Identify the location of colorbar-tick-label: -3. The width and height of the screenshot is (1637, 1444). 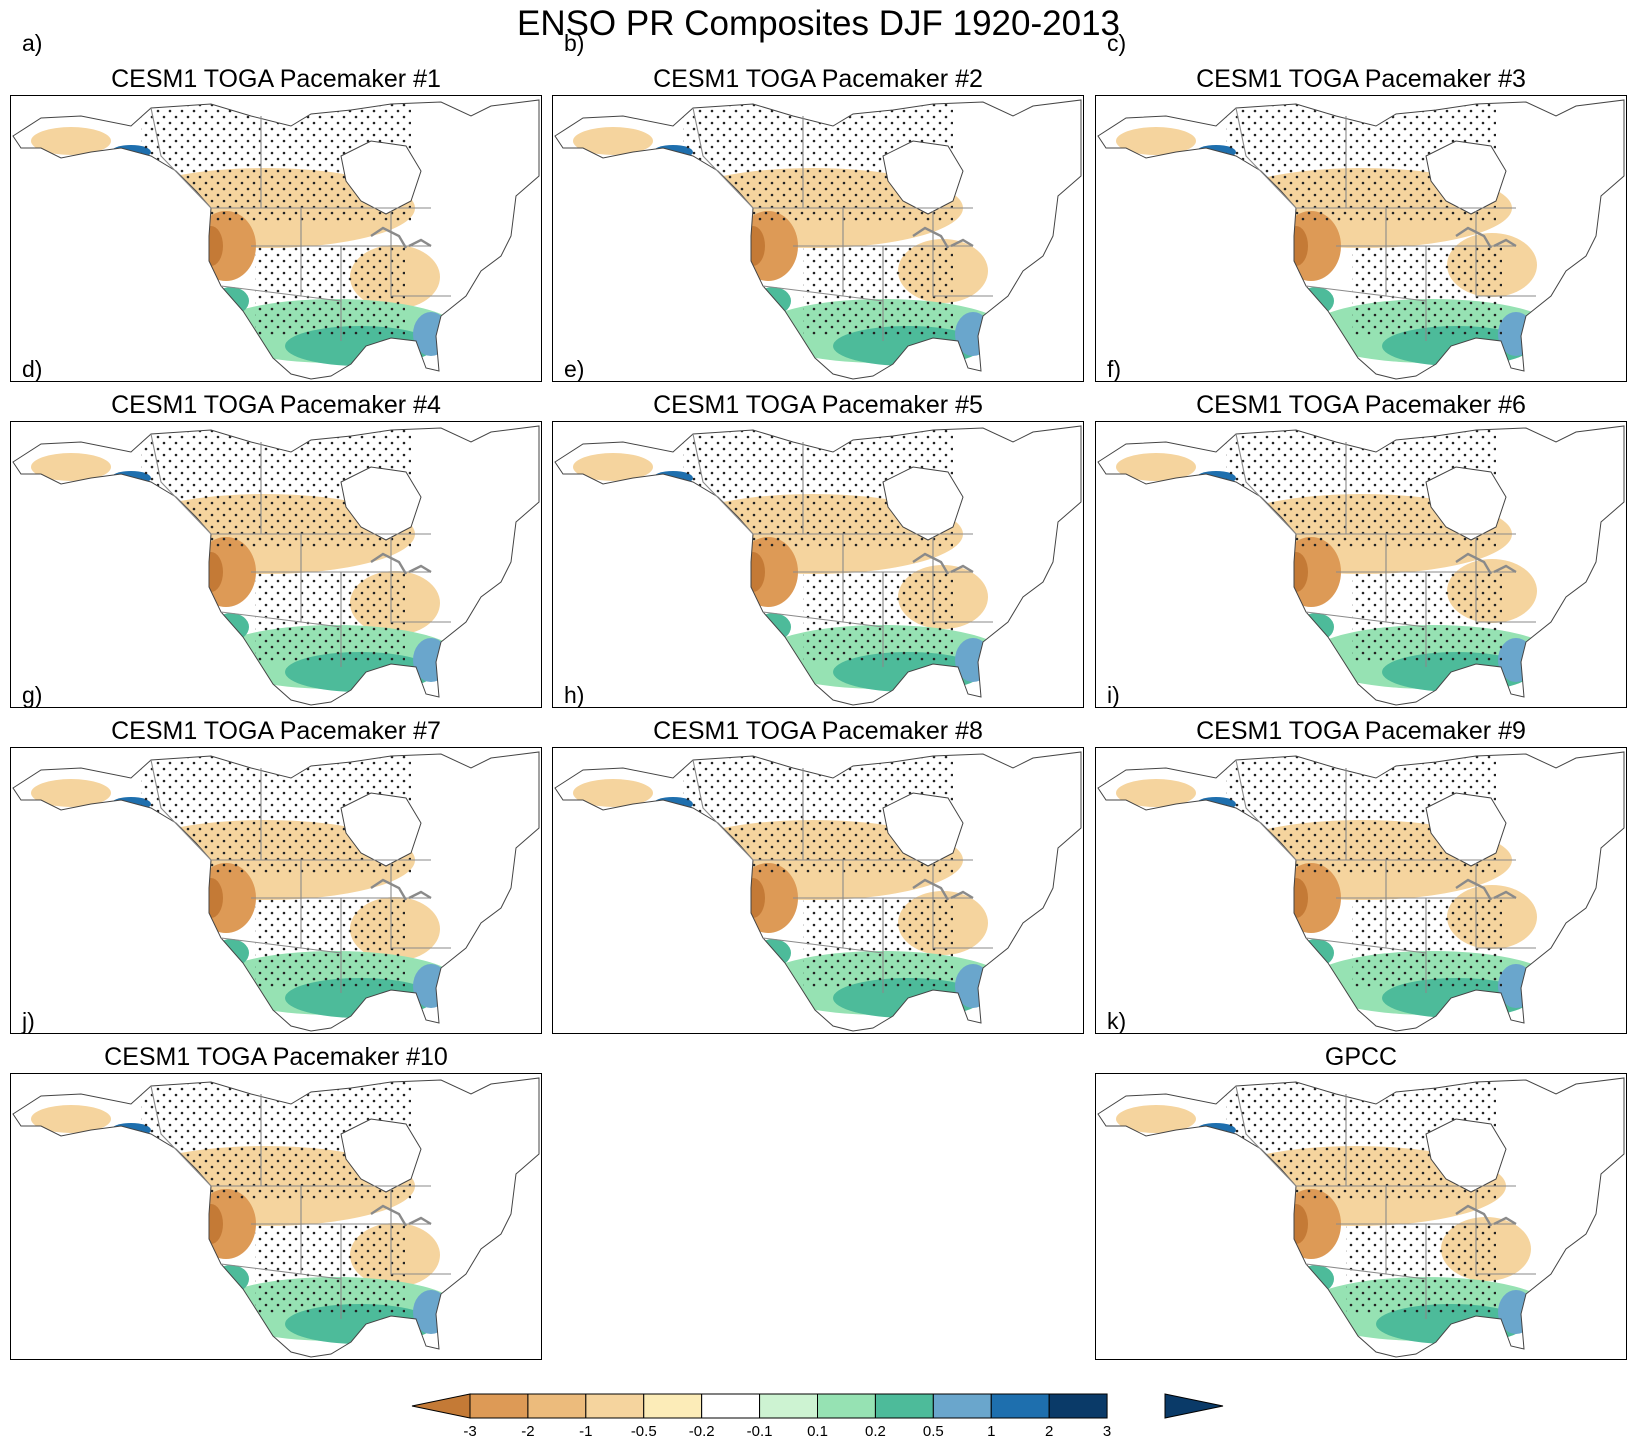
(469, 1431).